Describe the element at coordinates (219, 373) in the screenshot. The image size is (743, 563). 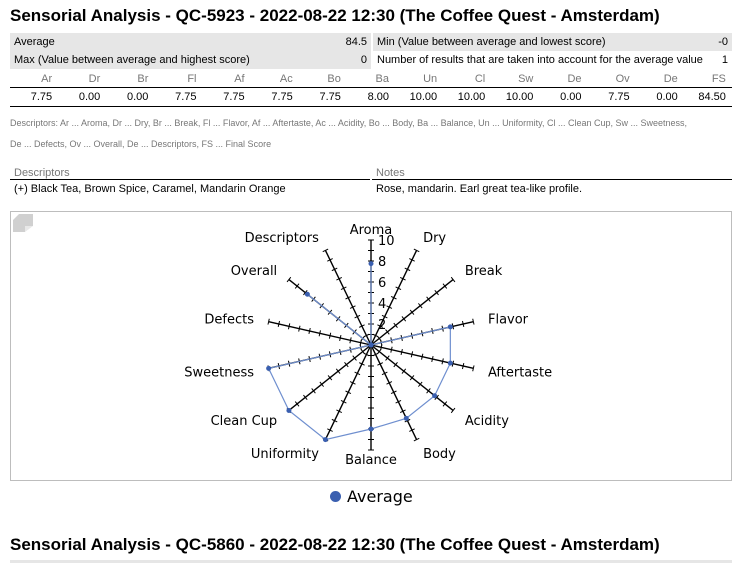
I see `radar-category-label: Sweetness` at that location.